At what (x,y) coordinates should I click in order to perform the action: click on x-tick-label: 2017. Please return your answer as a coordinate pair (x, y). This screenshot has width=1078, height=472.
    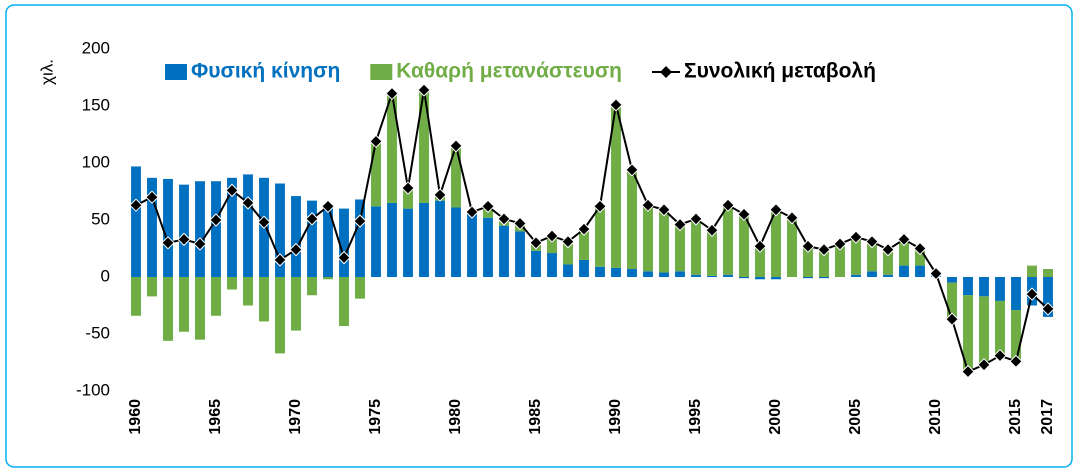
    Looking at the image, I should click on (1047, 417).